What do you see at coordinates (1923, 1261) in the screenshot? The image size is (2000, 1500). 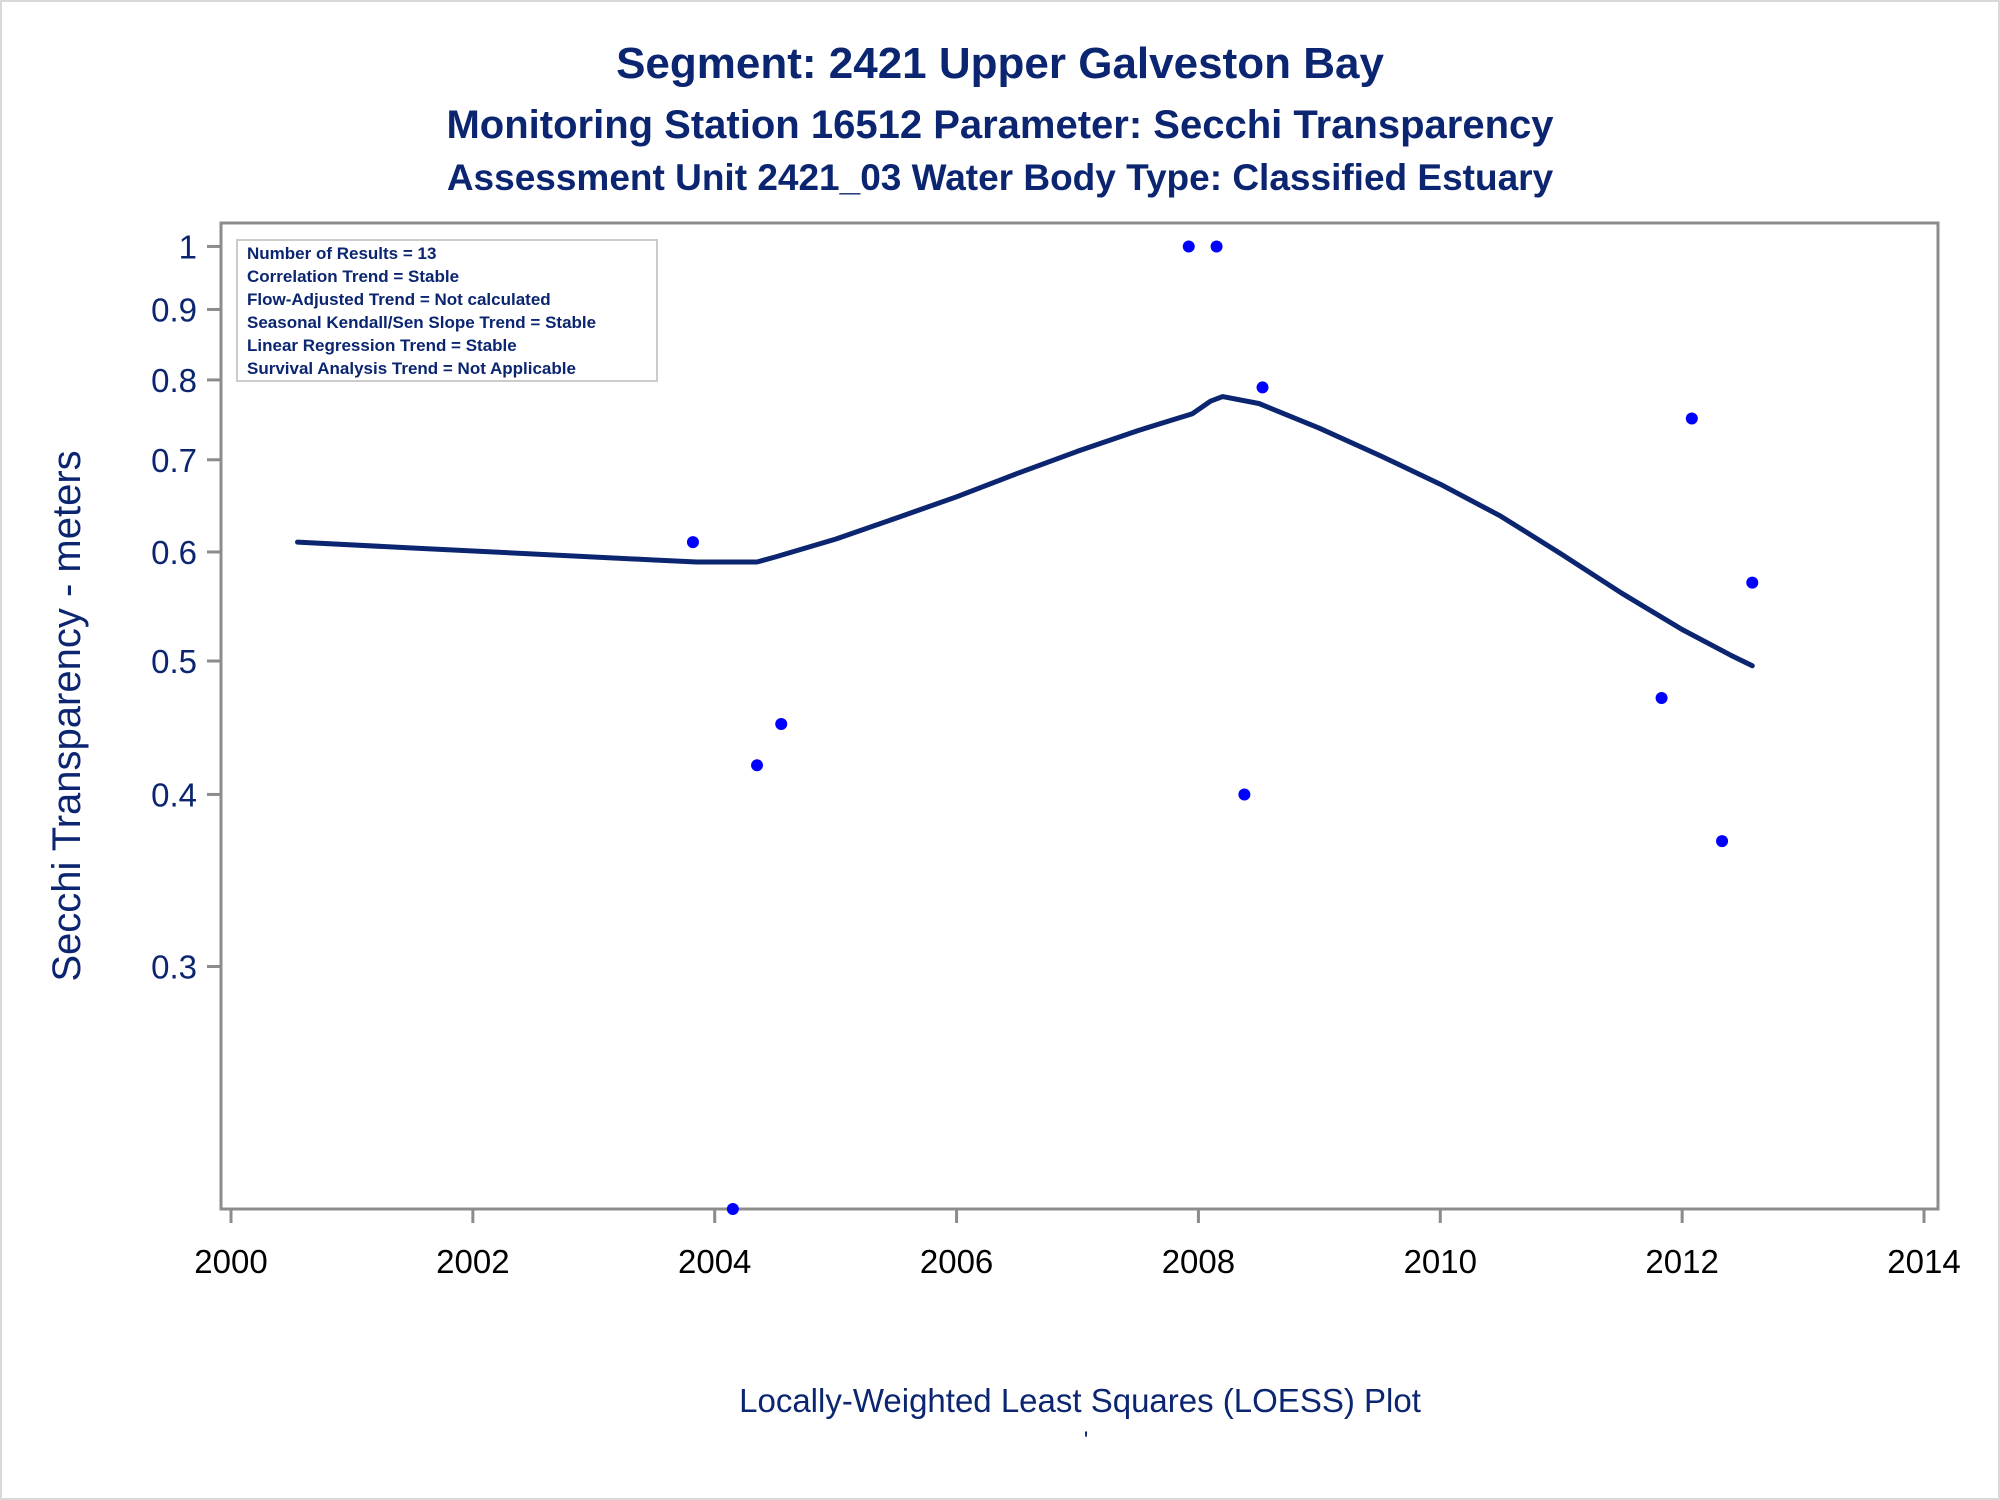 I see `x-tick-label: 2014` at bounding box center [1923, 1261].